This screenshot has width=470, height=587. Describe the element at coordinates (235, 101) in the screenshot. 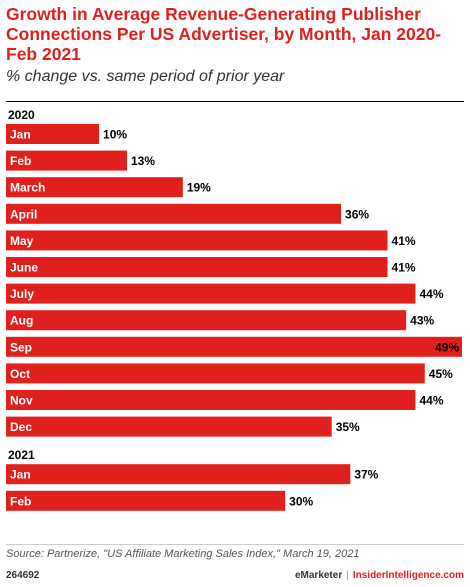

I see `header-divider` at that location.